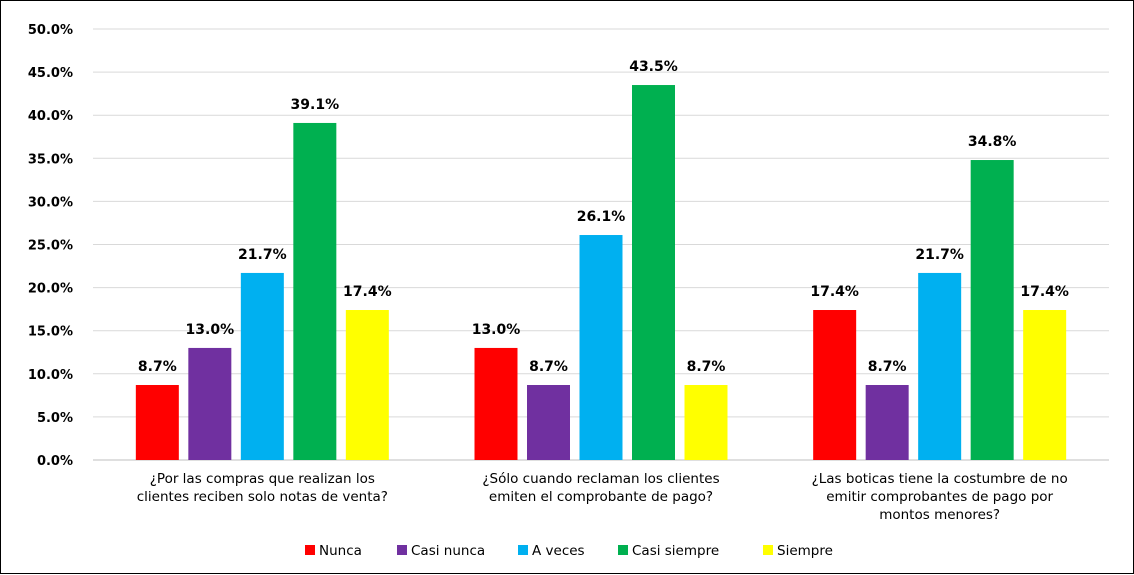 The image size is (1134, 575). Describe the element at coordinates (315, 105) in the screenshot. I see `data-label: 39.1%` at that location.